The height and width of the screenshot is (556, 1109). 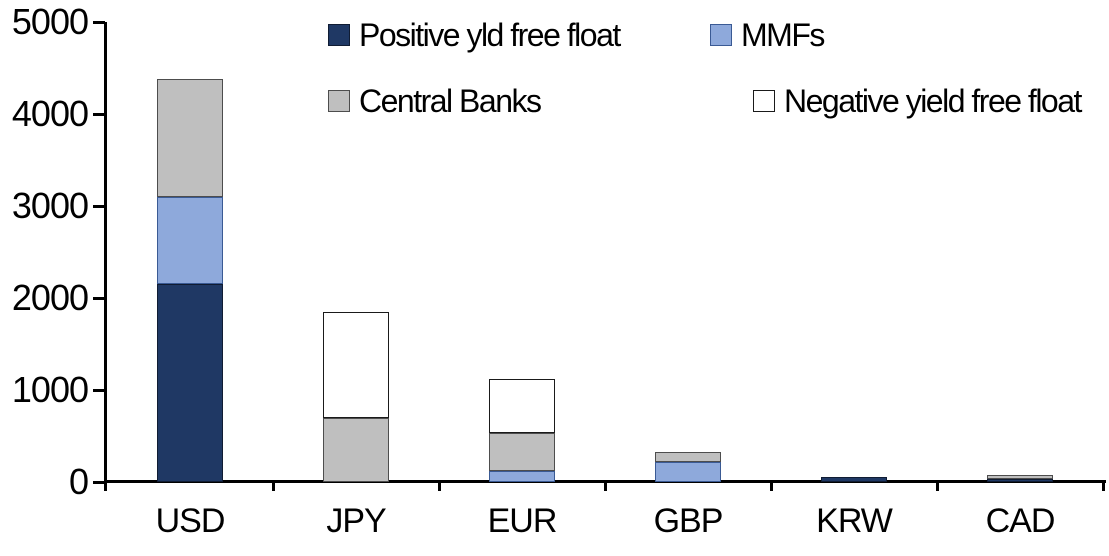 I want to click on y-tick-label: 0, so click(x=78, y=481).